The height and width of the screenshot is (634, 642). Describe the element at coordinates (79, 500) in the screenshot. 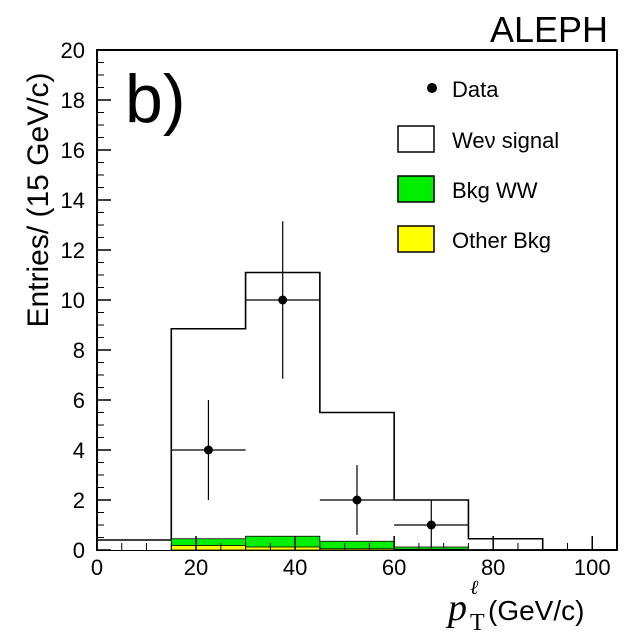

I see `y-tick-label-1: 2` at that location.